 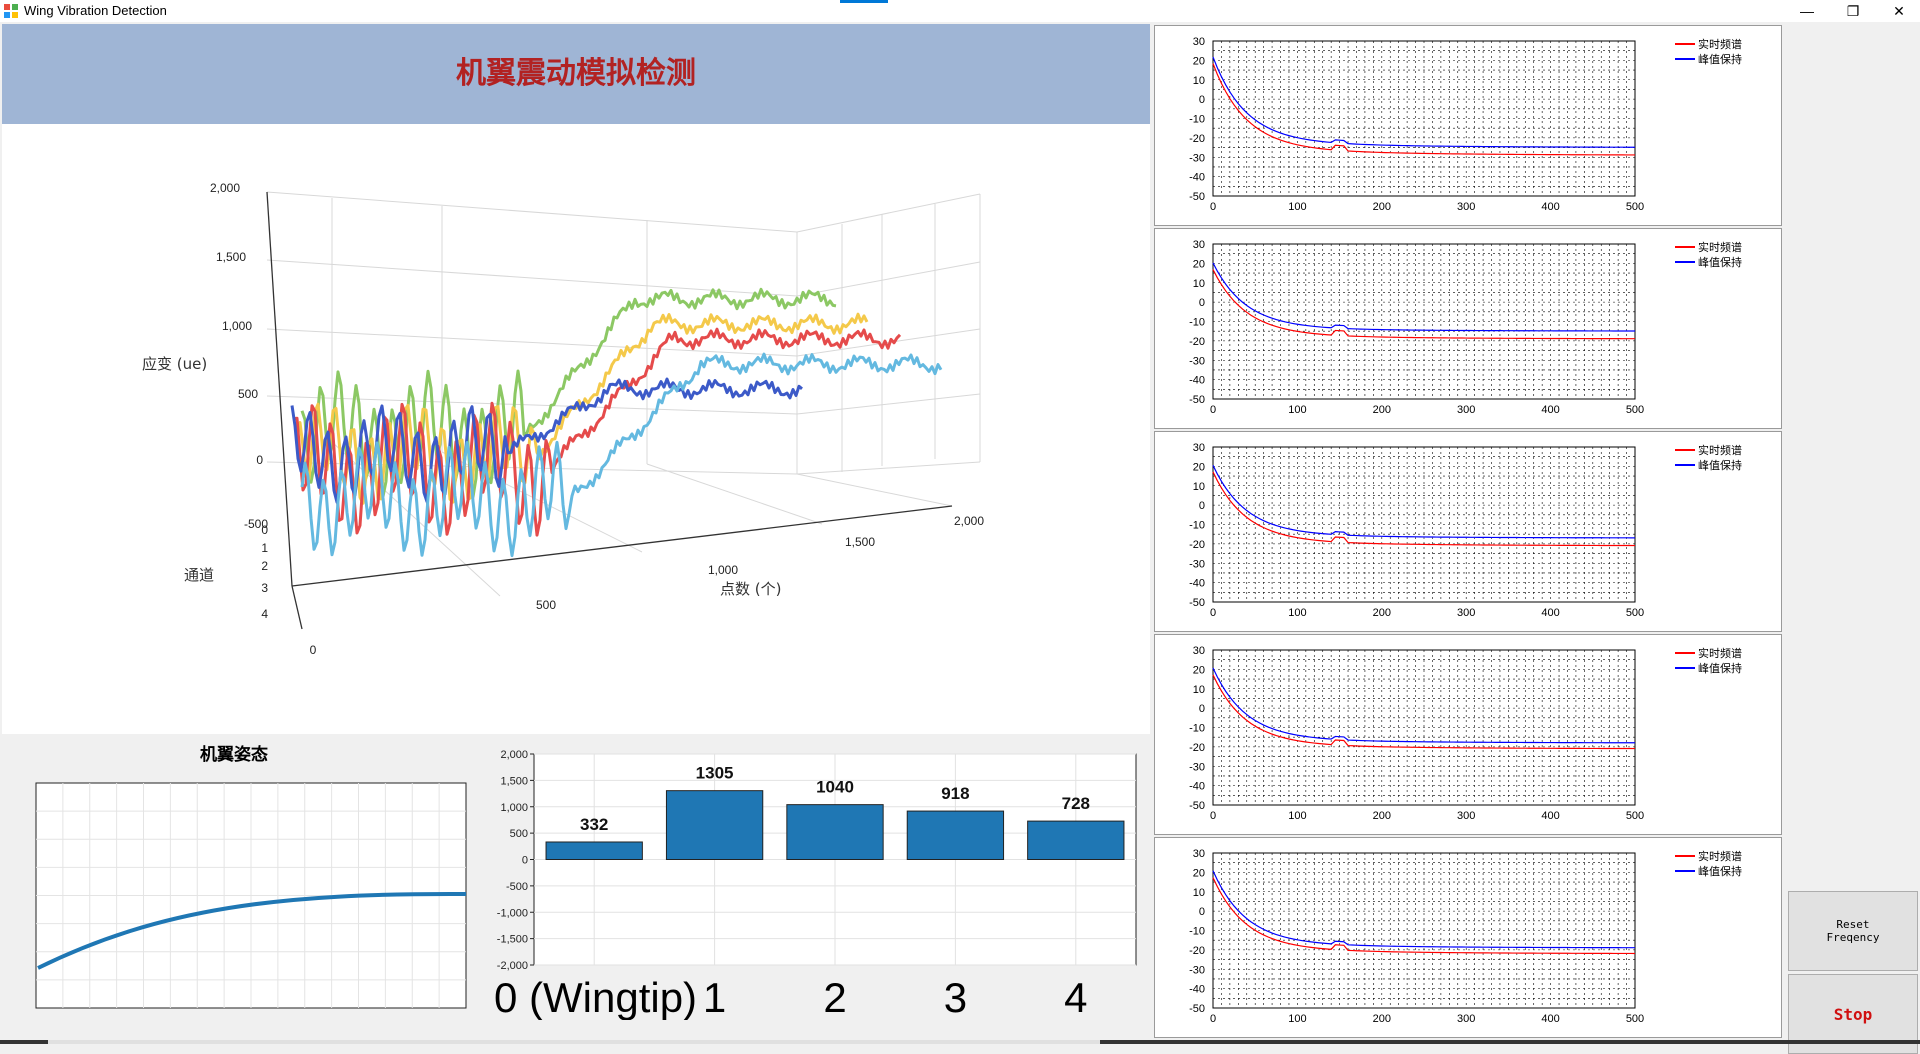 I want to click on x-tick: 500, so click(x=546, y=605).